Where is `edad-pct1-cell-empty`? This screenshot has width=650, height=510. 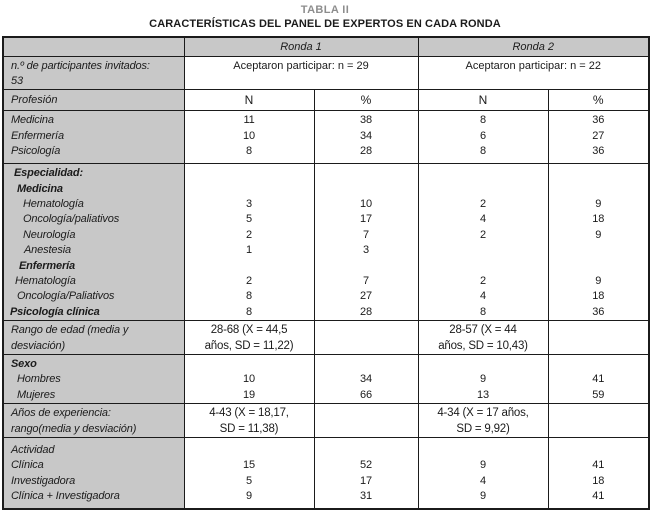 edad-pct1-cell-empty is located at coordinates (366, 337).